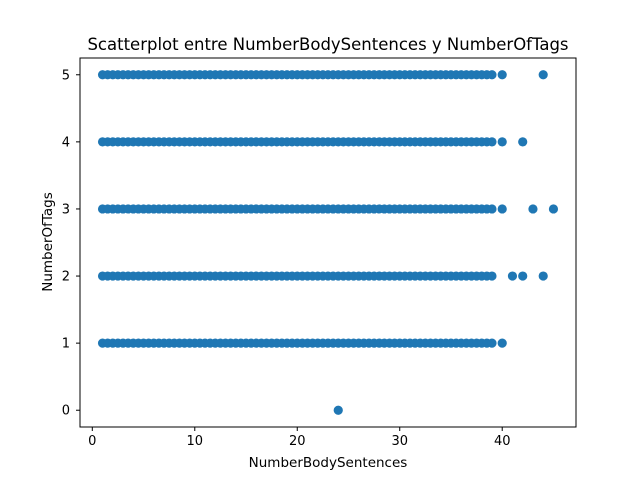 Image resolution: width=640 pixels, height=485 pixels. Describe the element at coordinates (297, 441) in the screenshot. I see `x-tick-label: 20` at that location.